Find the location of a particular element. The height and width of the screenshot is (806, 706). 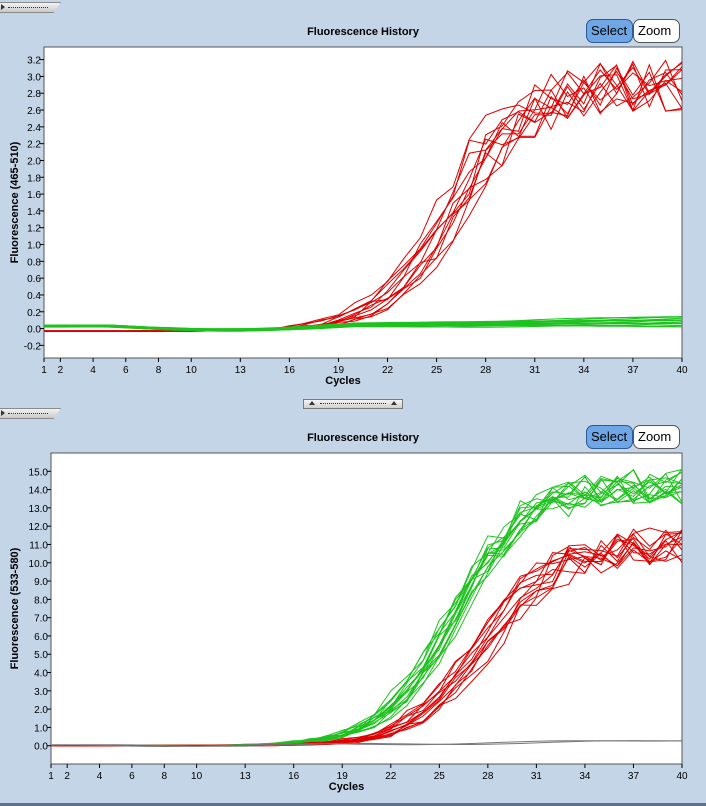

y-tick-label: 2.4 is located at coordinates (34, 128).